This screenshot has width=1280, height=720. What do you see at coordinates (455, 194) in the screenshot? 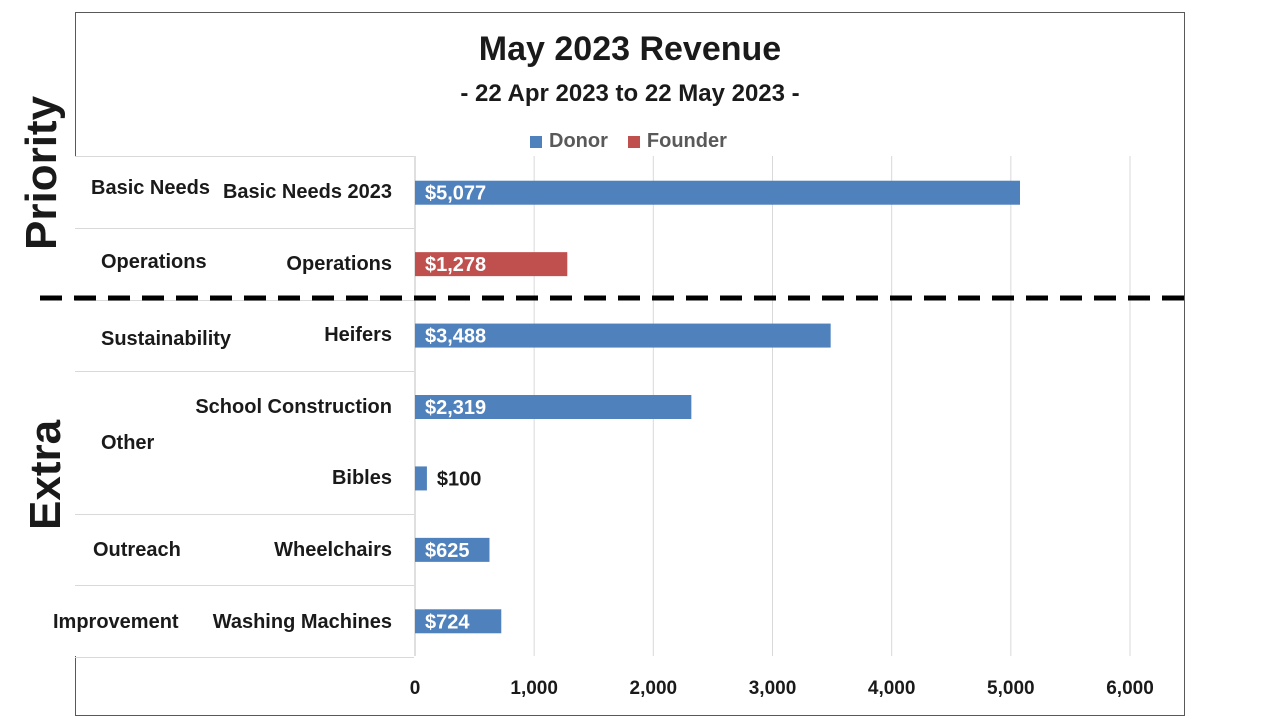
I see `bar-value-label: $5,077` at bounding box center [455, 194].